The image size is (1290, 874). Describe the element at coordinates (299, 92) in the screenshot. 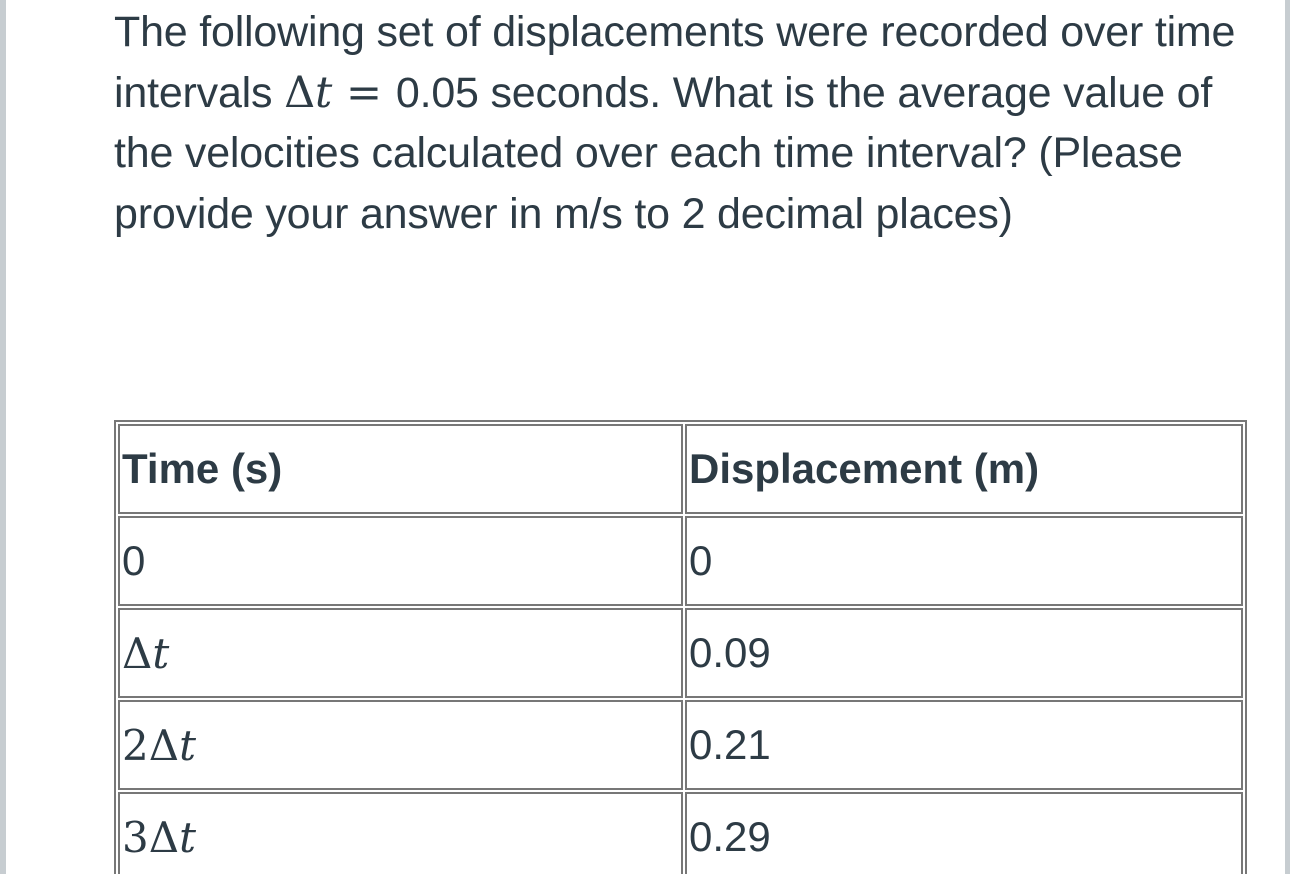

I see `math-delta: Δ` at that location.